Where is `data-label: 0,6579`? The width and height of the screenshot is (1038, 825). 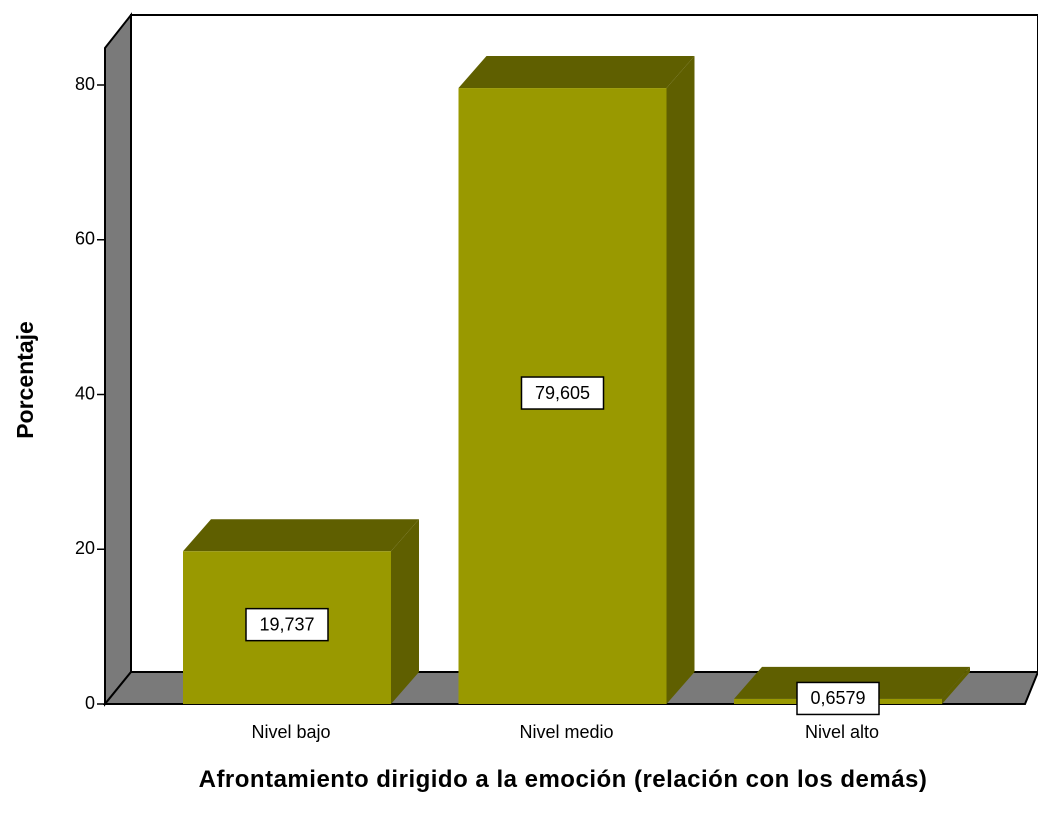
data-label: 0,6579 is located at coordinates (837, 698).